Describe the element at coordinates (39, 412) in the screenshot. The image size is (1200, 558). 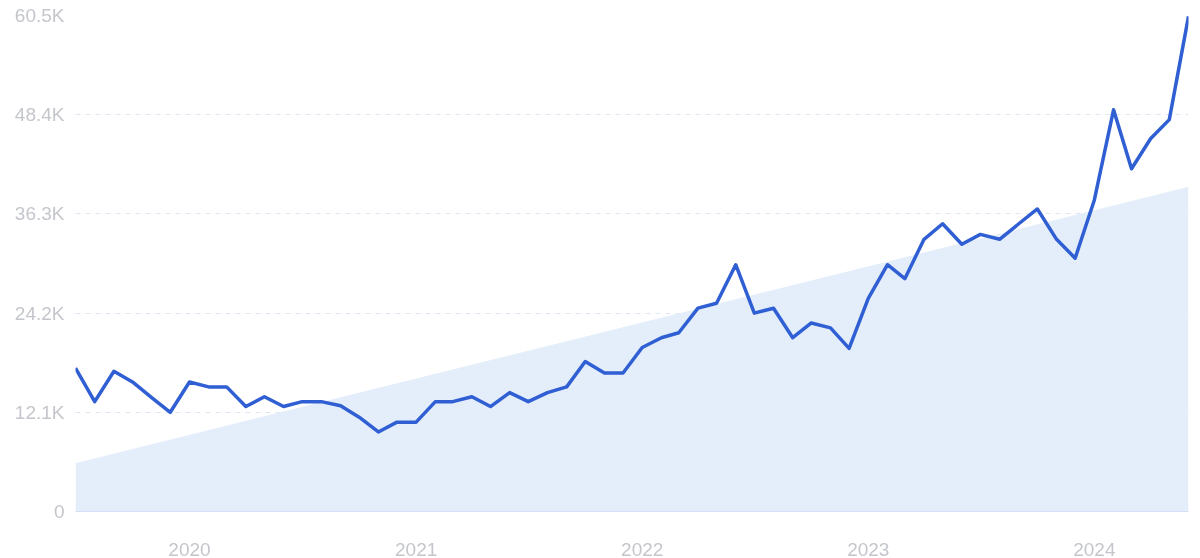
I see `y-tick-label: 12.1K` at that location.